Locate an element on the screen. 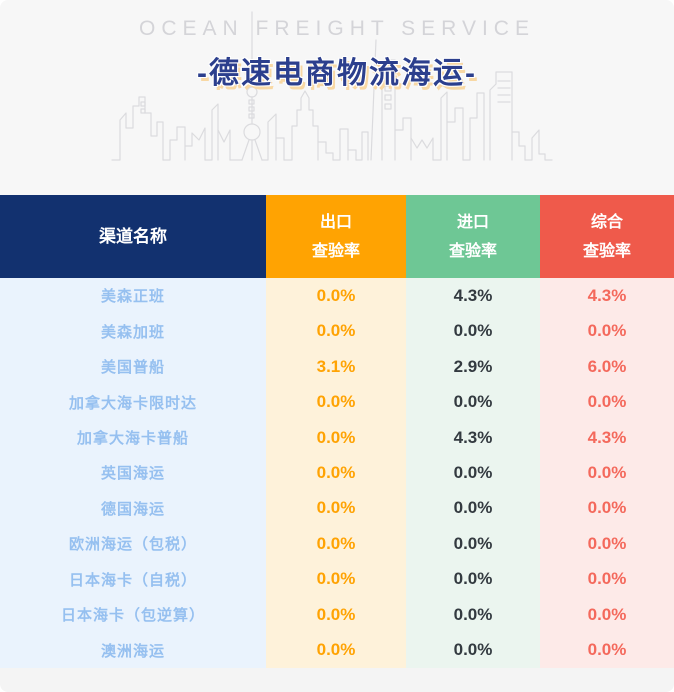  channel-name-cell: 英国海运 is located at coordinates (133, 473).